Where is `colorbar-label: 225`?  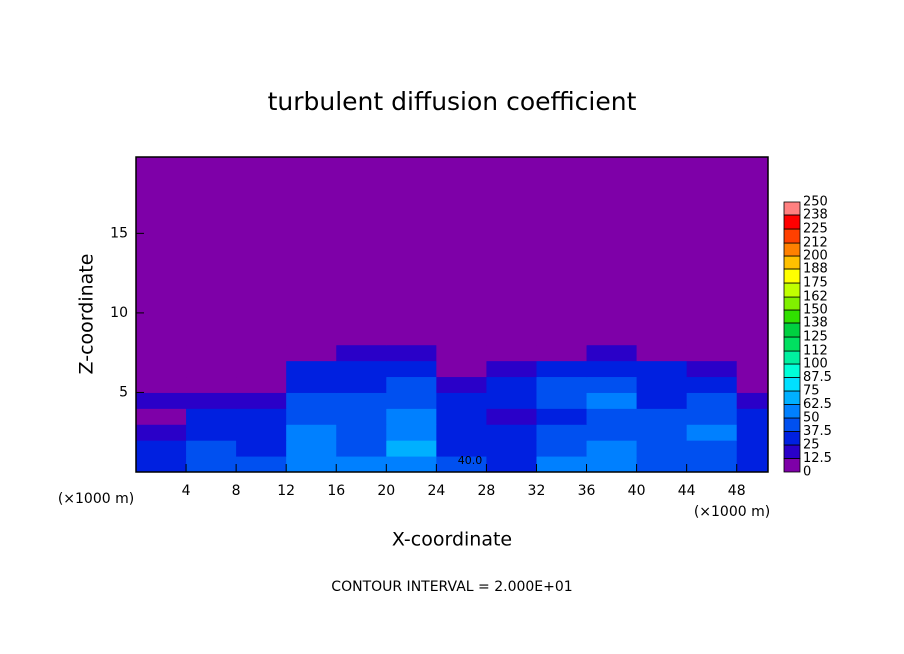
colorbar-label: 225 is located at coordinates (815, 229).